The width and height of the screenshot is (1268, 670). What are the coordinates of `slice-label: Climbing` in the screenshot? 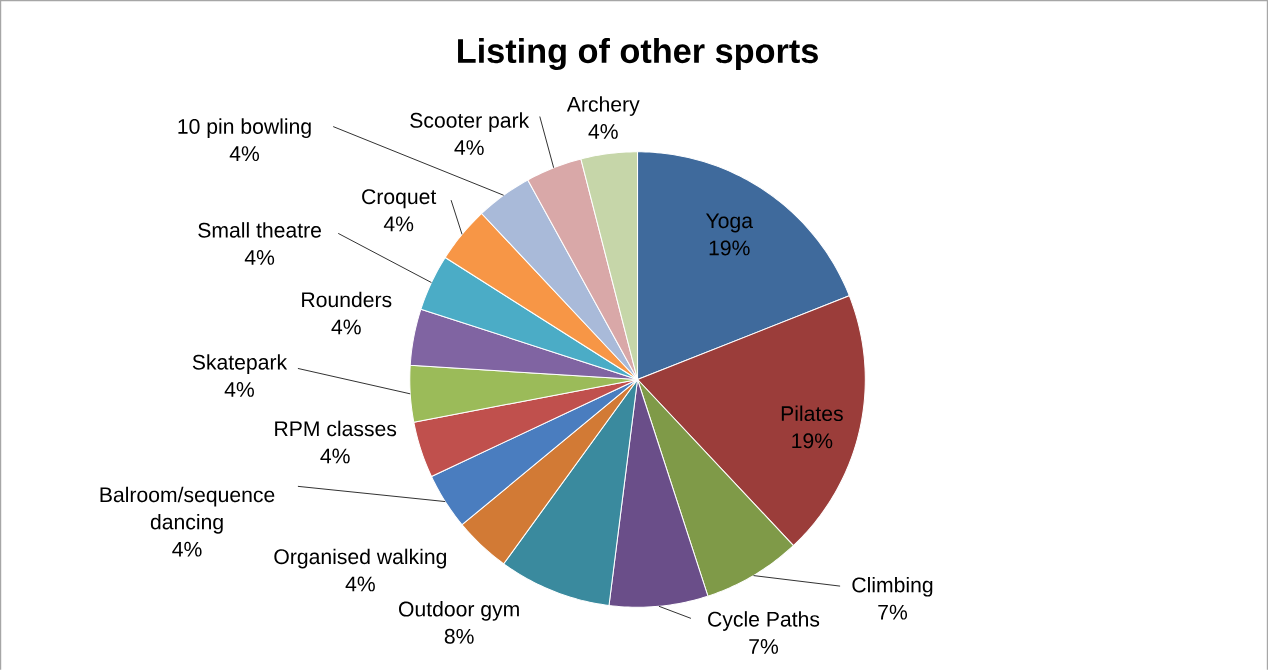 It's located at (892, 586).